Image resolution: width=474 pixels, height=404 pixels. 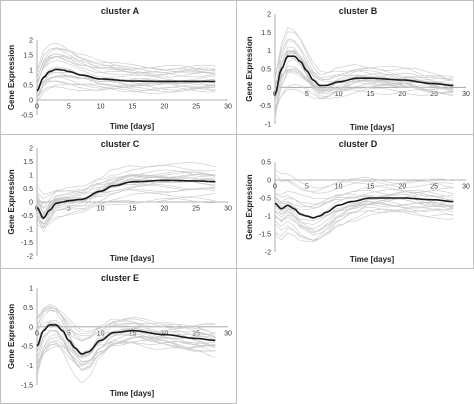 I want to click on x-tick-label: 20, so click(x=164, y=333).